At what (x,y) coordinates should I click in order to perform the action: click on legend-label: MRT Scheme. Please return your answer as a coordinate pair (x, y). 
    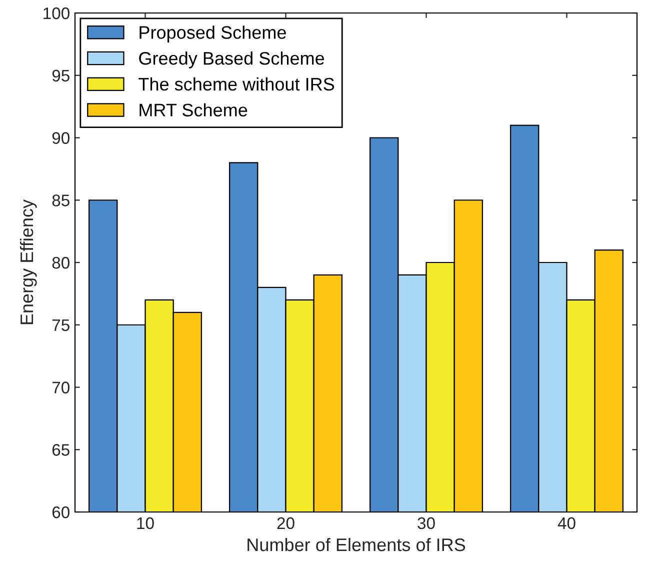
    Looking at the image, I should click on (194, 109).